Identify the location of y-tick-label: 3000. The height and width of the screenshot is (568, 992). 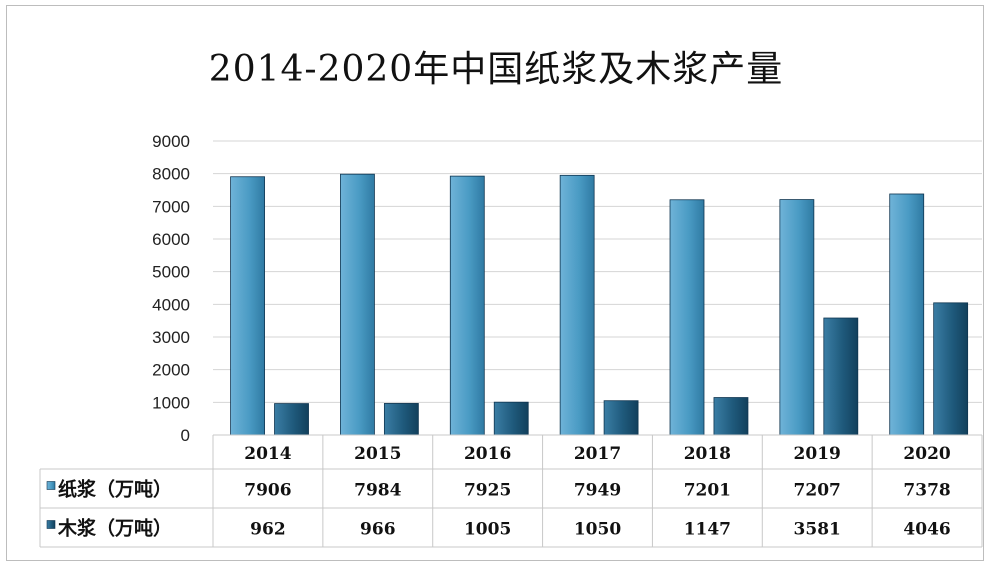
(171, 337).